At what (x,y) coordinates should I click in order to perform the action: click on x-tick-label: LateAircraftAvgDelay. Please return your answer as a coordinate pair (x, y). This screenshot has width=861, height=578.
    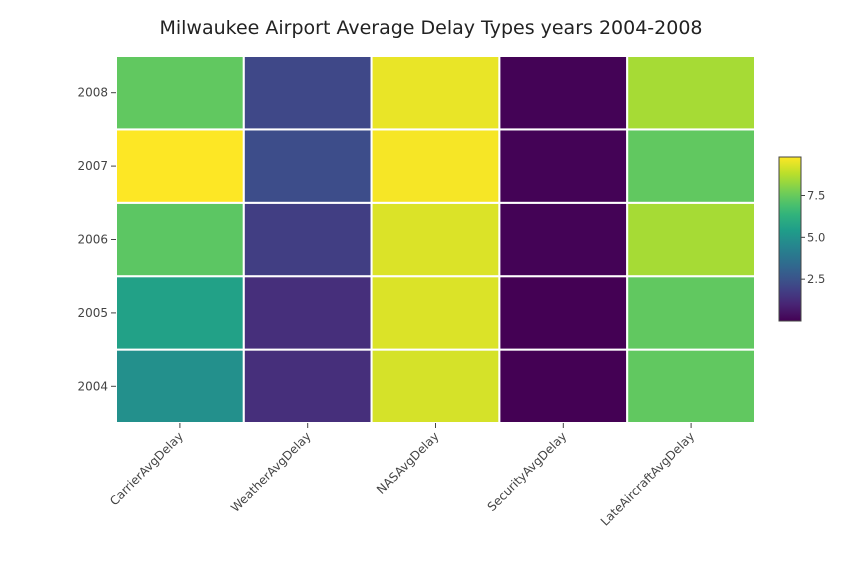
    Looking at the image, I should click on (647, 478).